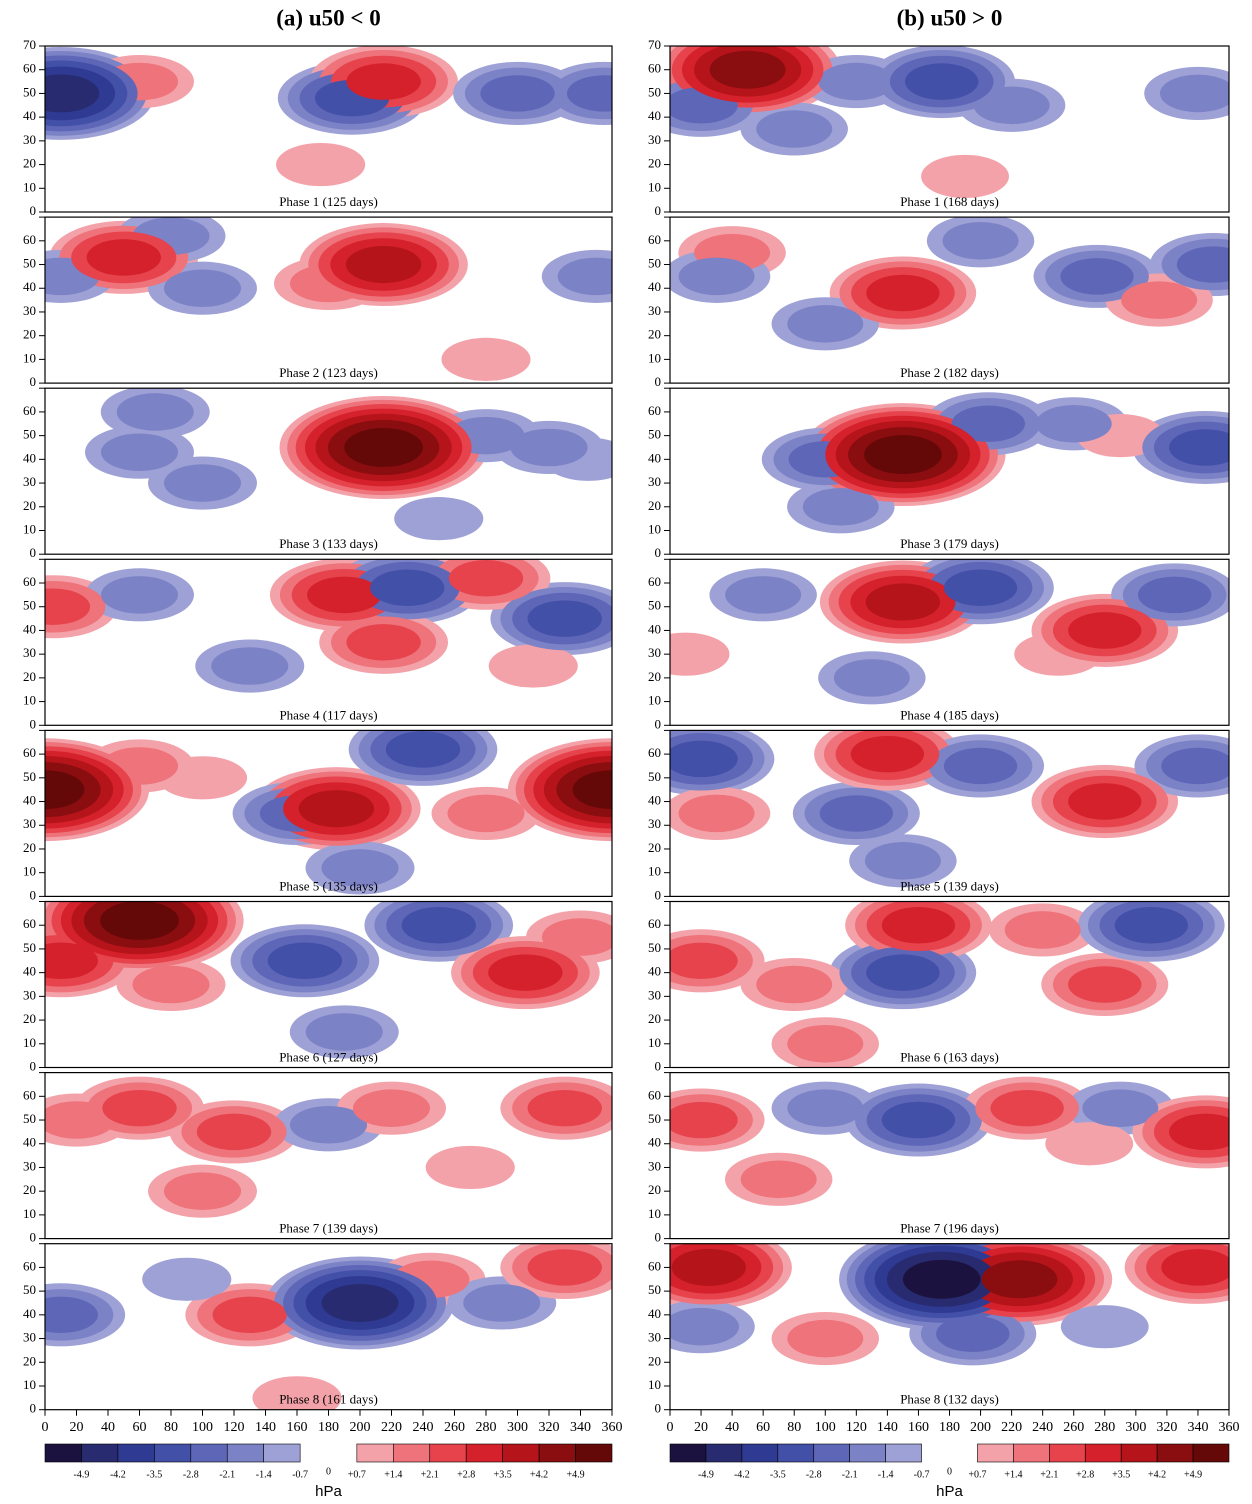 The image size is (1252, 1504). What do you see at coordinates (732, 1427) in the screenshot?
I see `x-tick-label: 40` at bounding box center [732, 1427].